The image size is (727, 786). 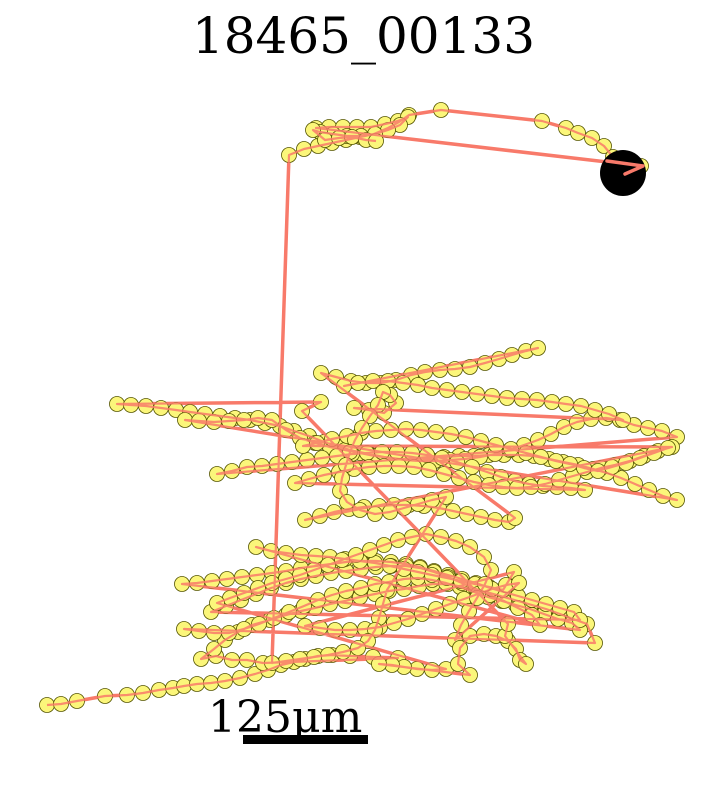 I want to click on end-point-marker, so click(x=623, y=173).